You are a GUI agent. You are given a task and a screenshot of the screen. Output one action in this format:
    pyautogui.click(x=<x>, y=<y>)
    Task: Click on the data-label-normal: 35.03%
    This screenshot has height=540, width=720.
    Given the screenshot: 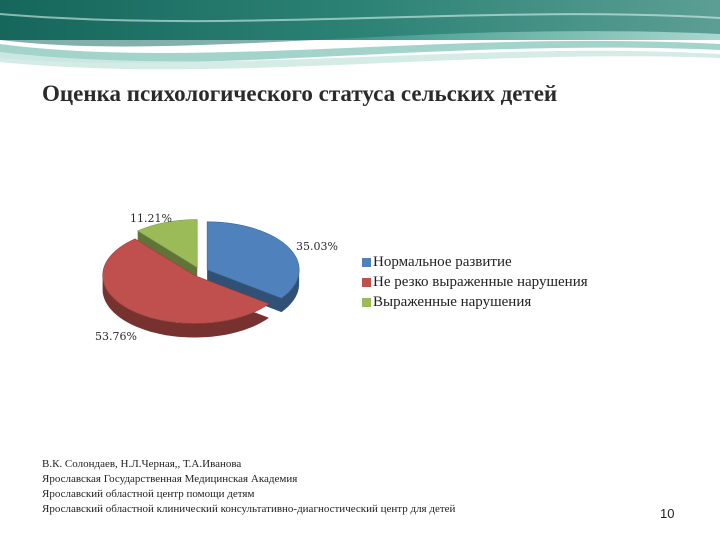 What is the action you would take?
    pyautogui.click(x=317, y=246)
    